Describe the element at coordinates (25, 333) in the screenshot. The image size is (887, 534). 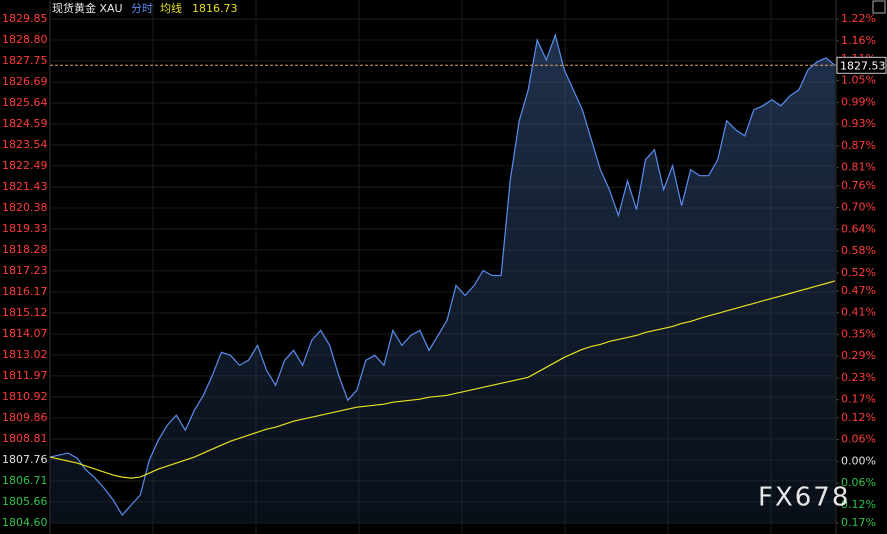
I see `y-tick-label: 1814.07` at that location.